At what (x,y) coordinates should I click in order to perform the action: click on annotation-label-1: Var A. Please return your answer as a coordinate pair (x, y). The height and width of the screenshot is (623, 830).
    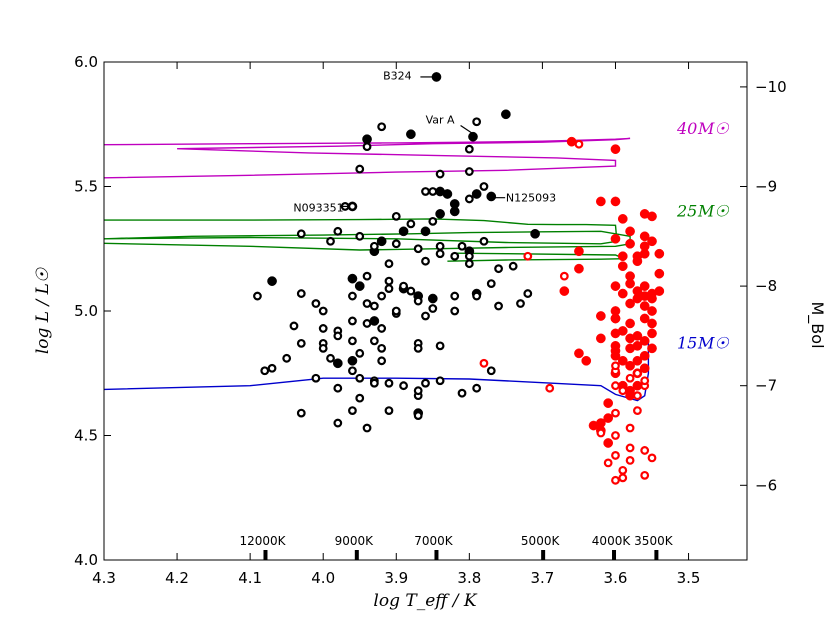
    Looking at the image, I should click on (440, 119).